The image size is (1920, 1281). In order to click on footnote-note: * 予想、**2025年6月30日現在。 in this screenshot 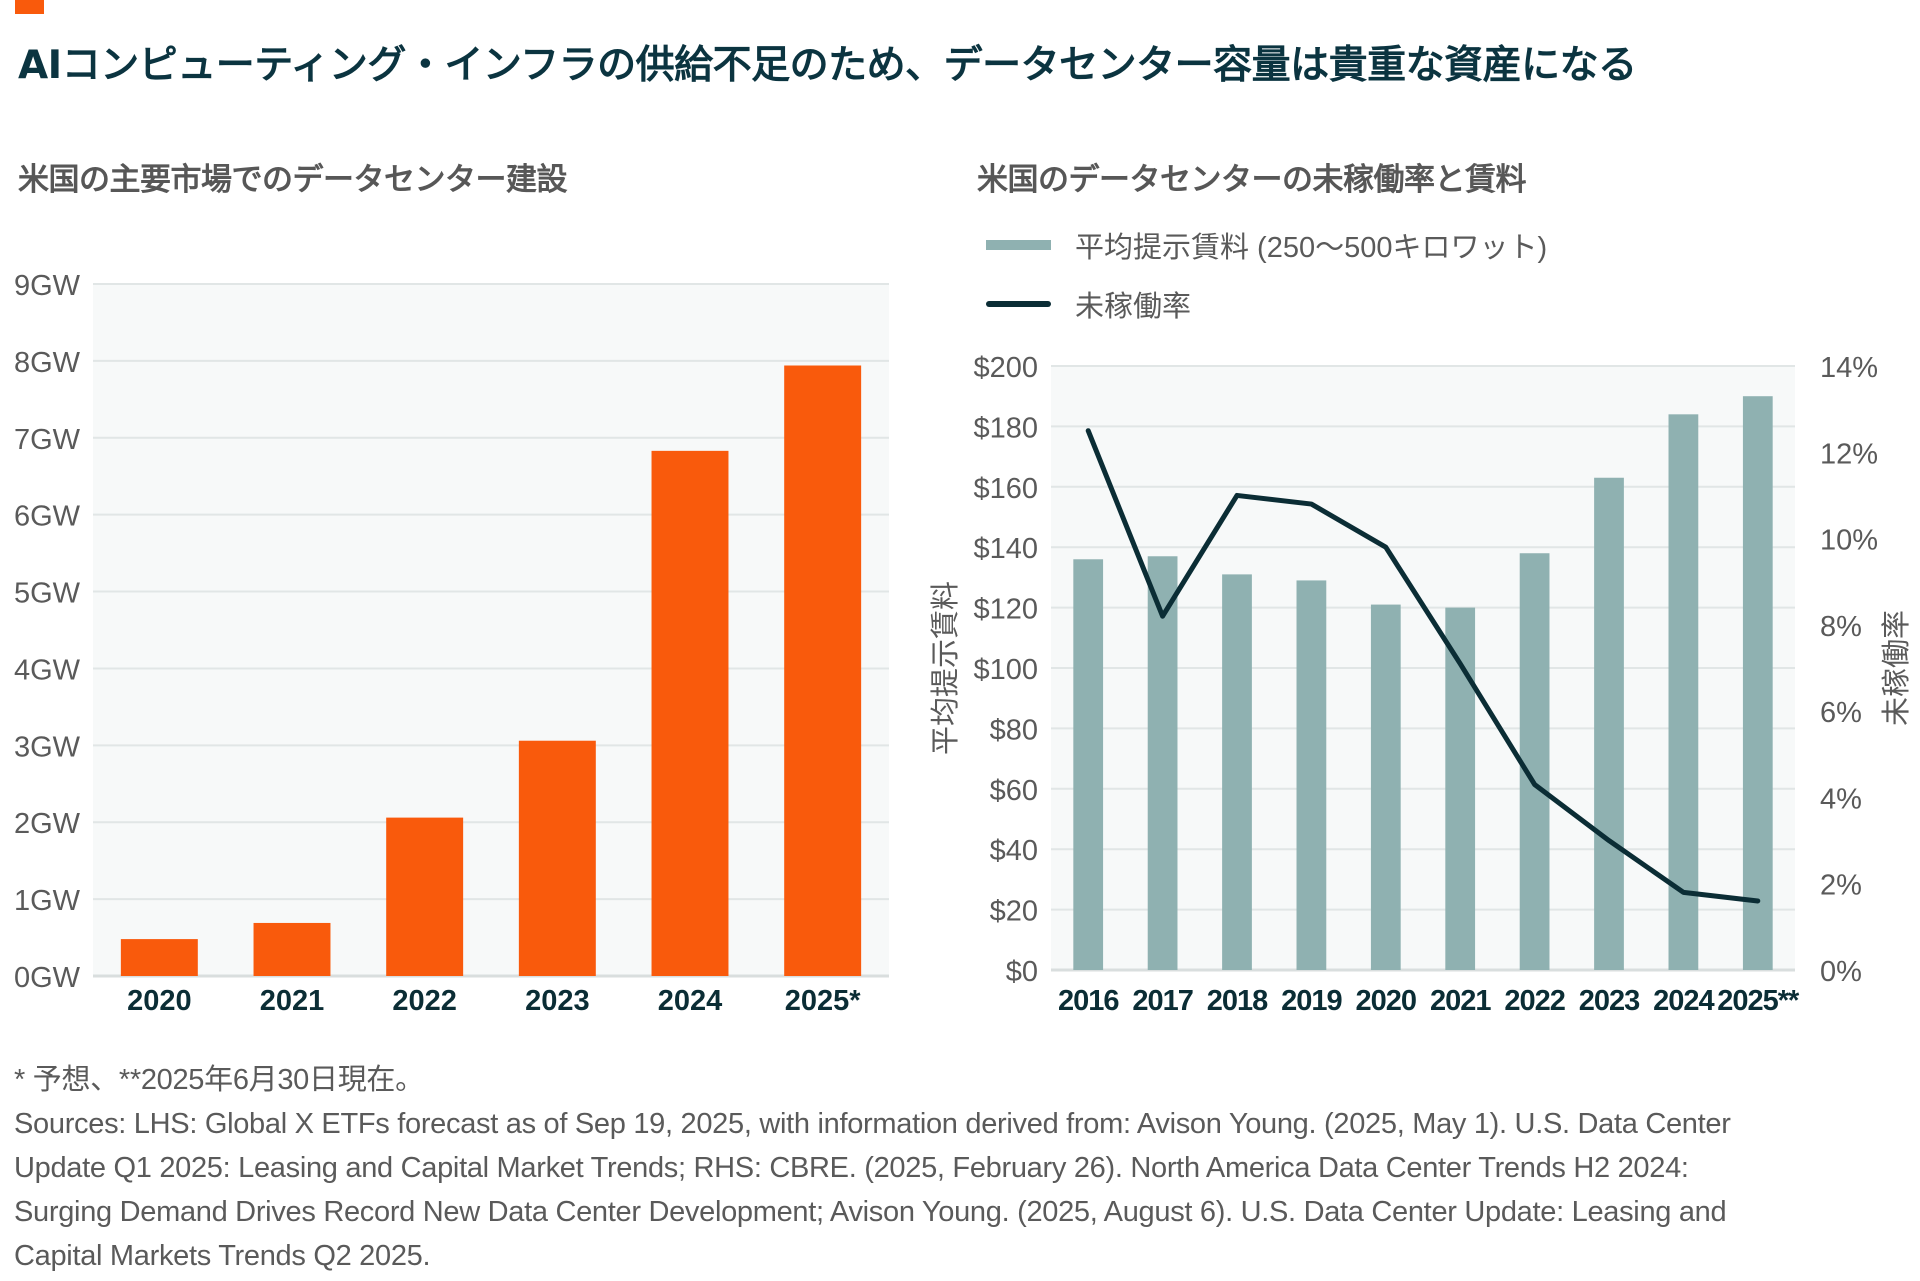, I will do `click(219, 1080)`.